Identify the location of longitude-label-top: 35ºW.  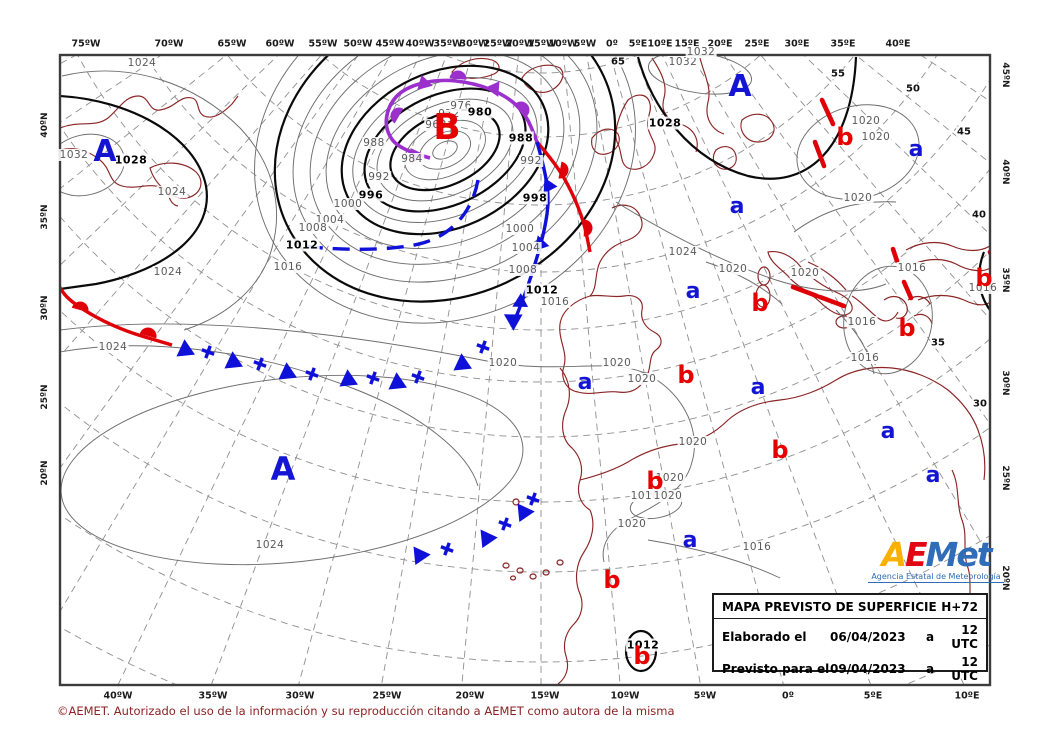
(448, 44).